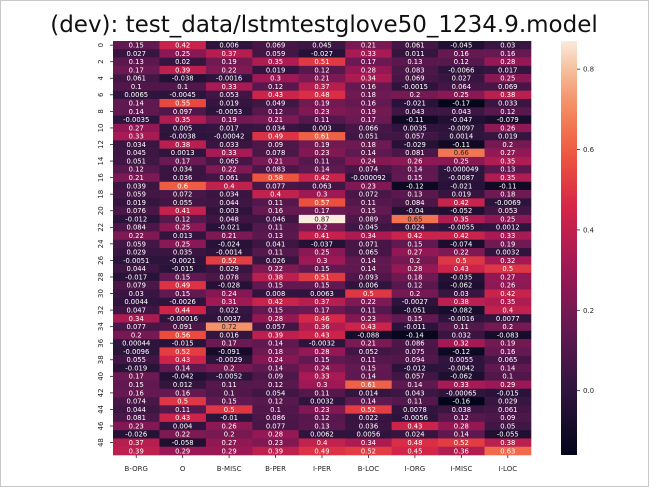  Describe the element at coordinates (322, 54) in the screenshot. I see `heatmap-cell-label: -0.027` at that location.